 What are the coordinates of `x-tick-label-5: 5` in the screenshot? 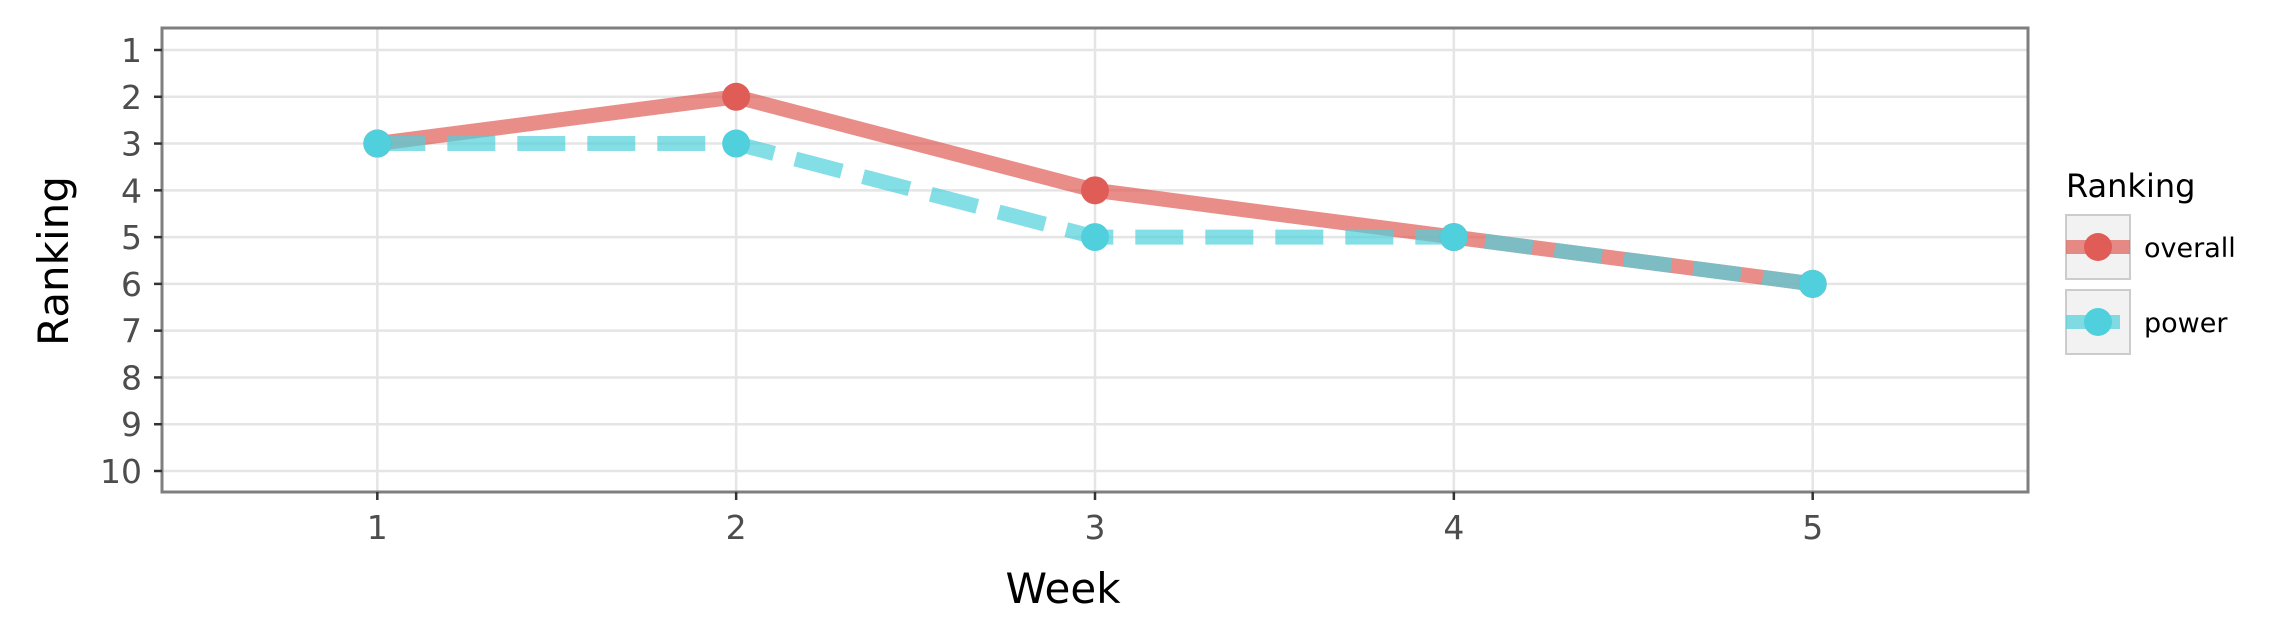 It's located at (1812, 527).